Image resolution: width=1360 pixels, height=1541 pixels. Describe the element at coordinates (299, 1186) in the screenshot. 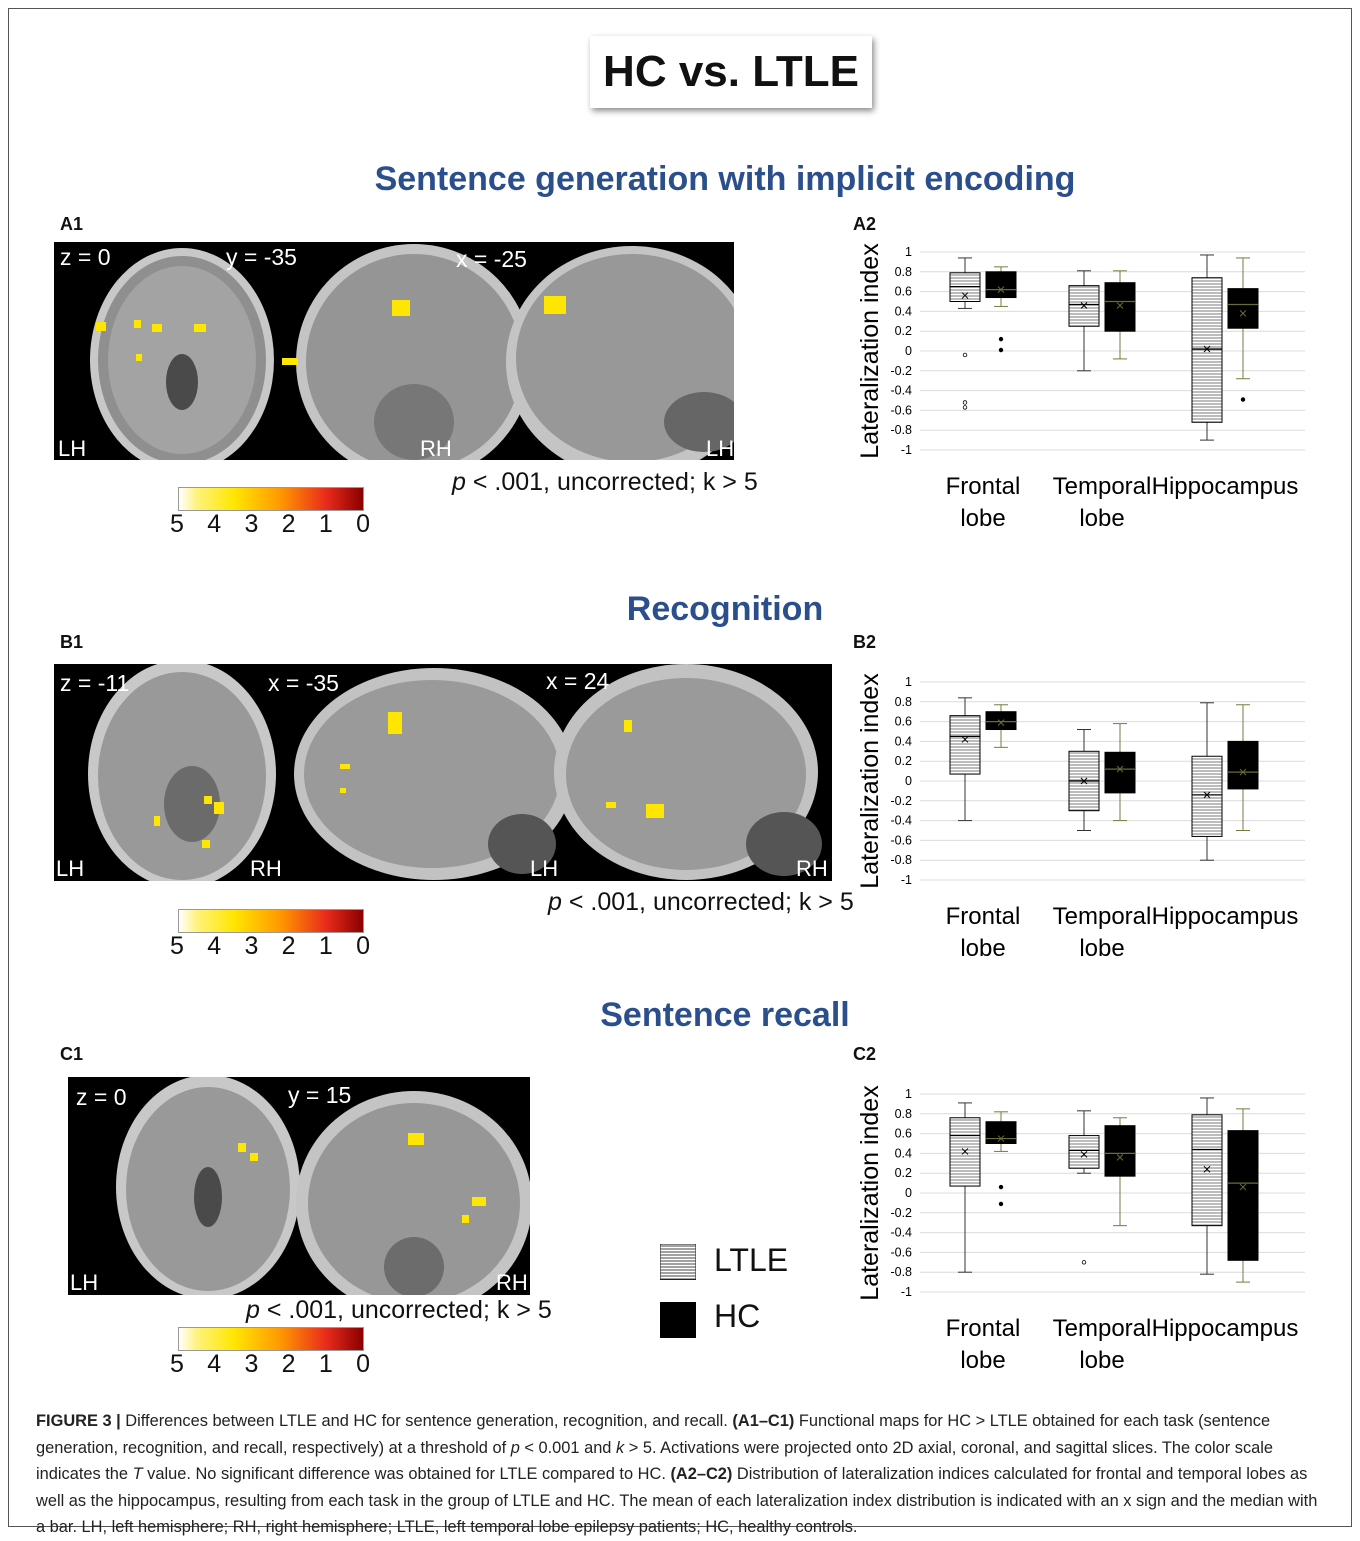

I see `brain-slices-c1` at that location.